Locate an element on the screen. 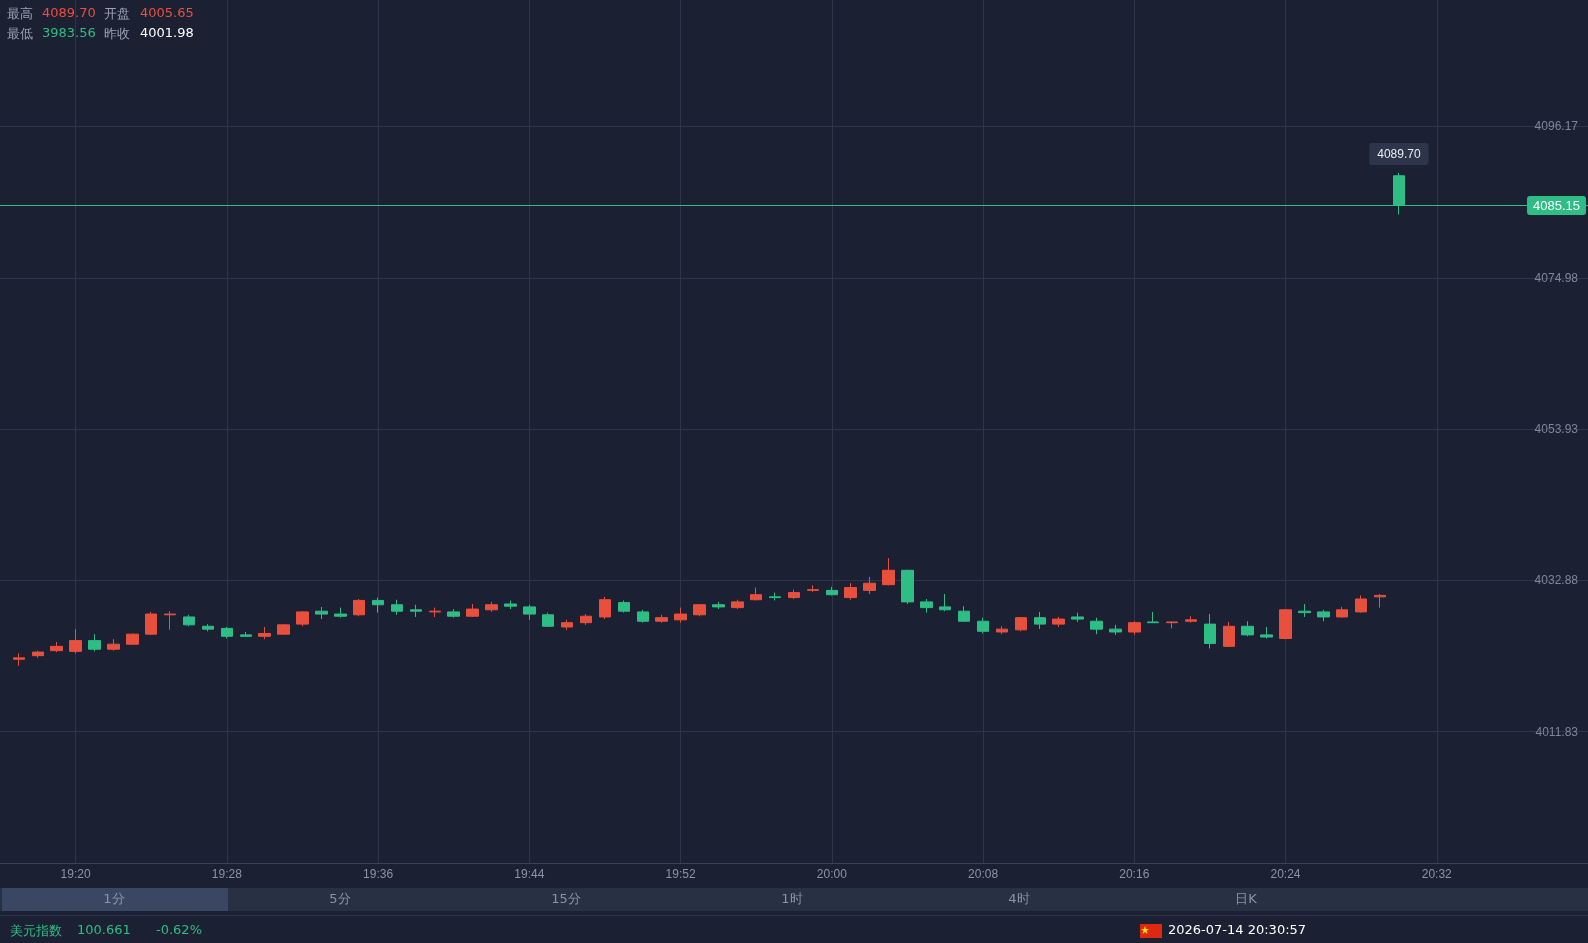  y-tick-label: 4032.88 is located at coordinates (1556, 580).